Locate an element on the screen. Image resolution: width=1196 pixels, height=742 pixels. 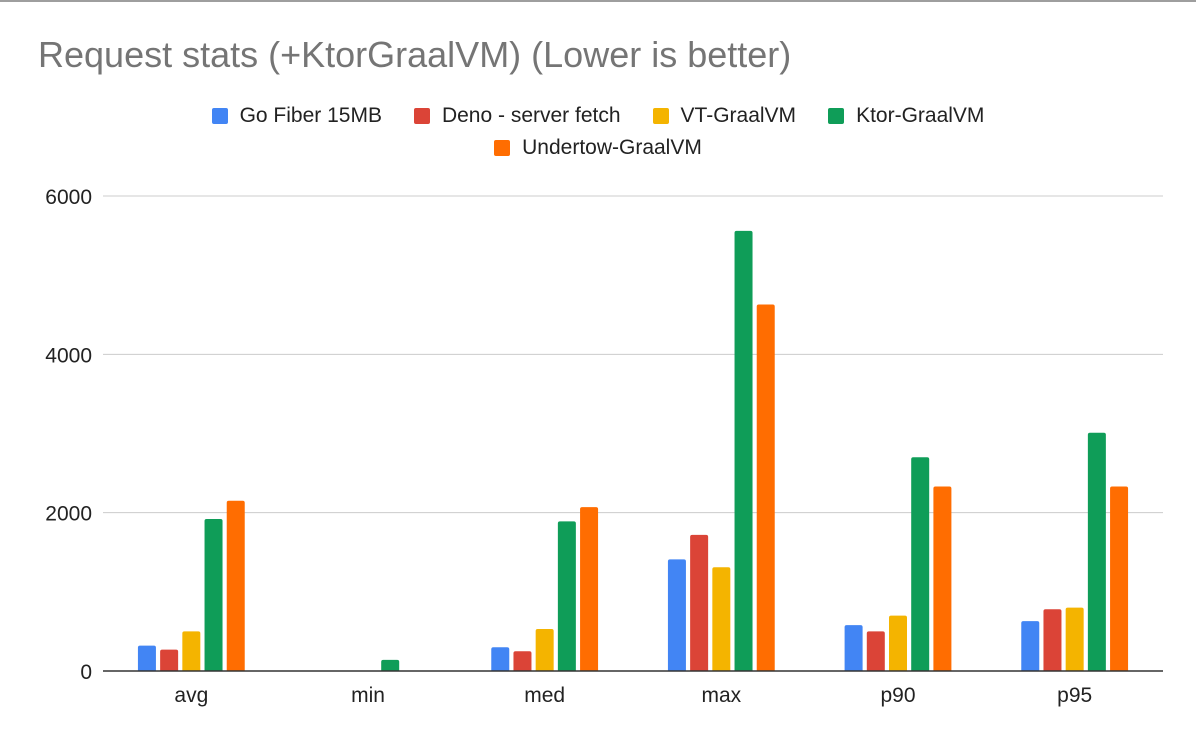
x-tick-label: p90 is located at coordinates (897, 695).